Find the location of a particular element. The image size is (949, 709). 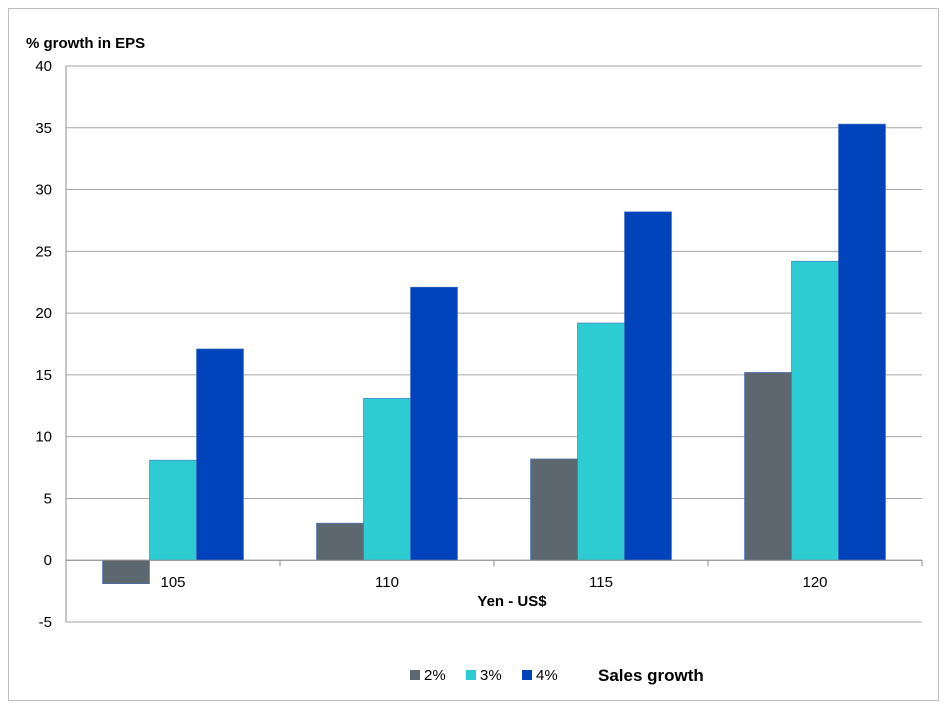

y-axis-label: % growth in EPS is located at coordinates (85, 43).